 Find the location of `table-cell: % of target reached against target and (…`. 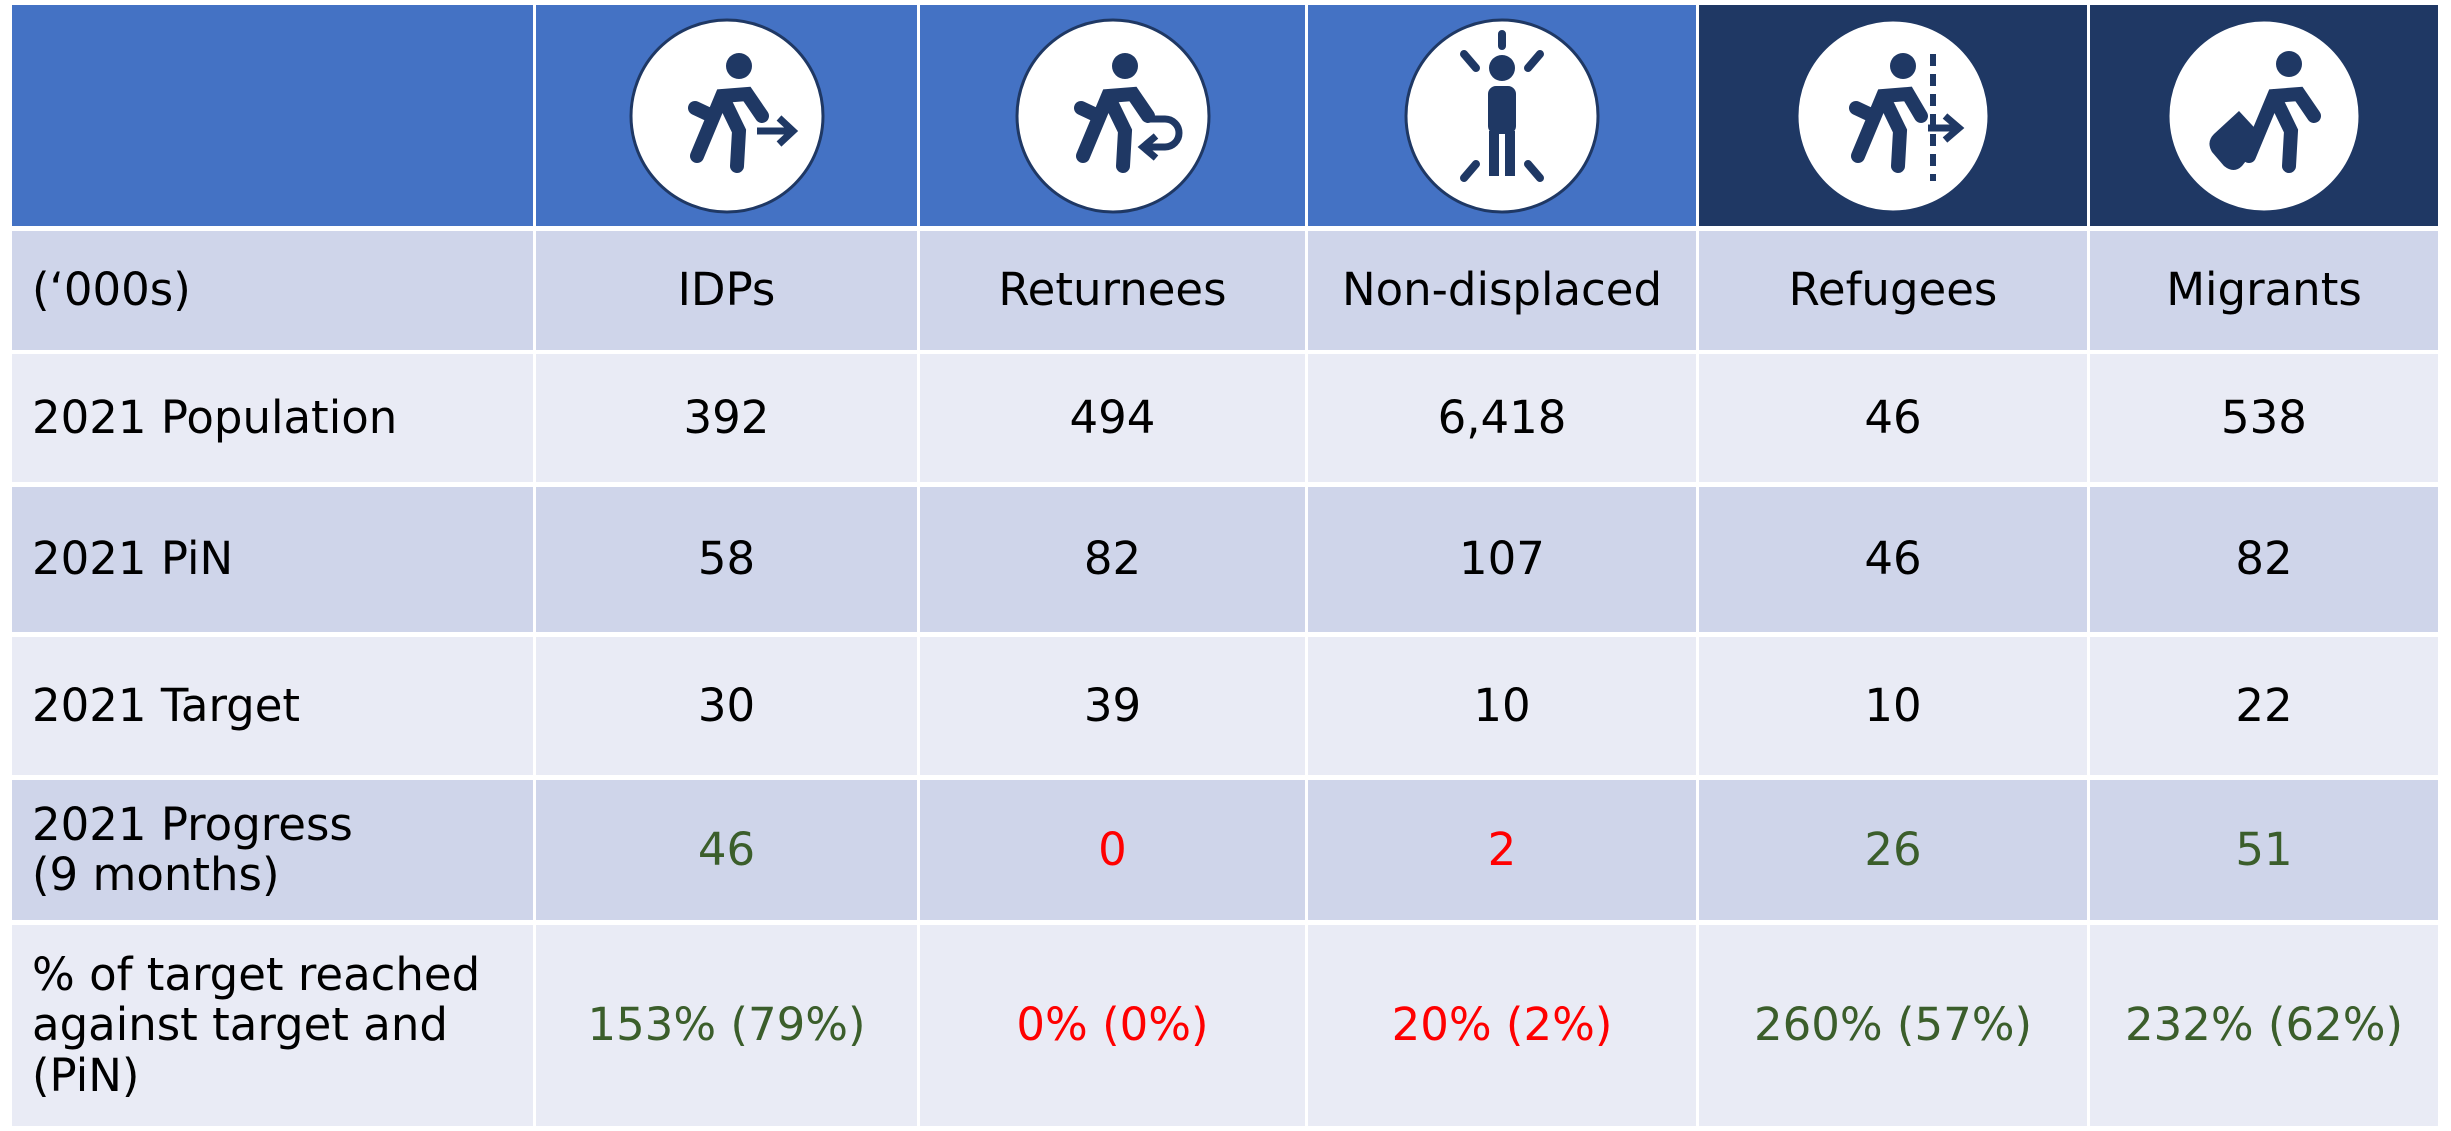

table-cell: % of target reached against target and (… is located at coordinates (272, 1025).